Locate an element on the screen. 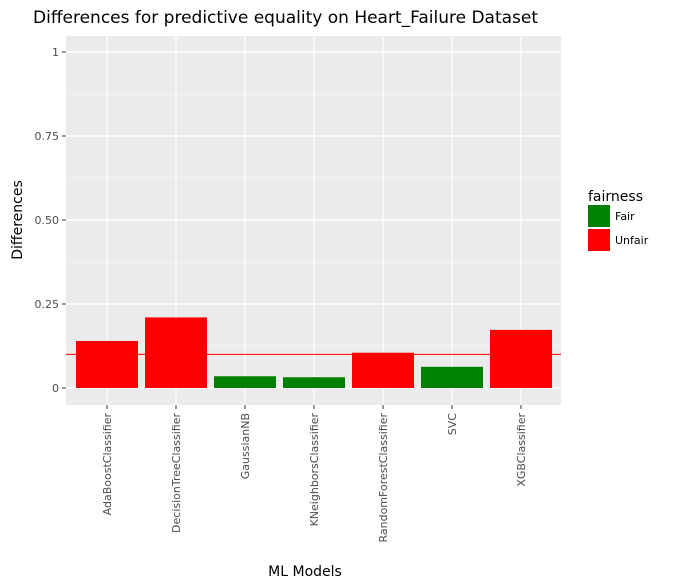  bar-randomforestclassifier is located at coordinates (383, 370).